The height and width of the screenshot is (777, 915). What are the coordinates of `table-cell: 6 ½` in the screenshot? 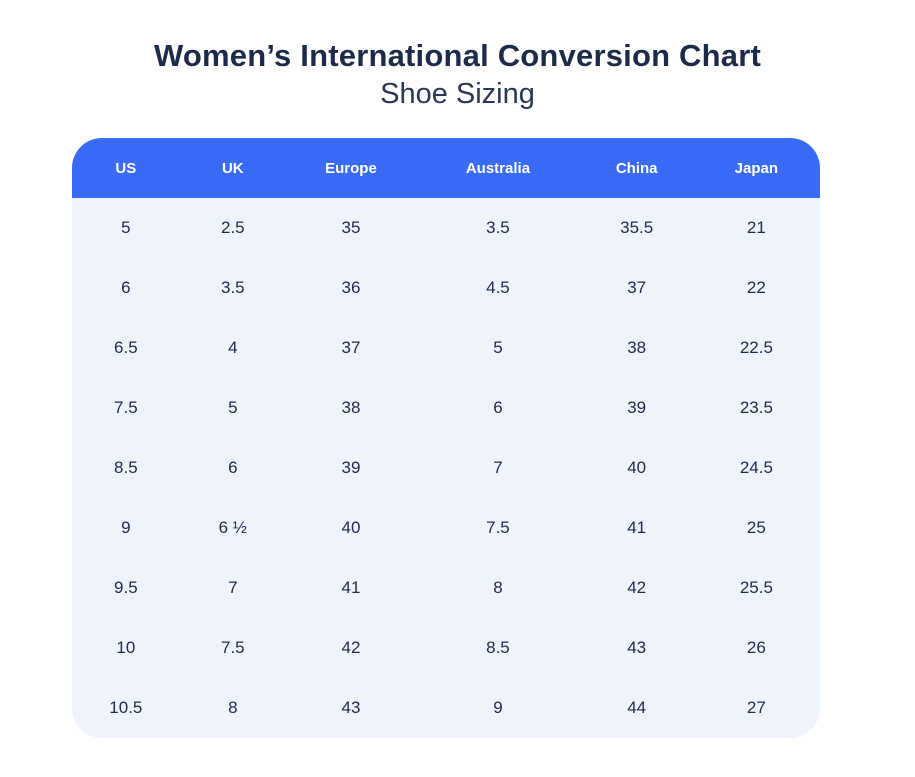 It's located at (232, 527).